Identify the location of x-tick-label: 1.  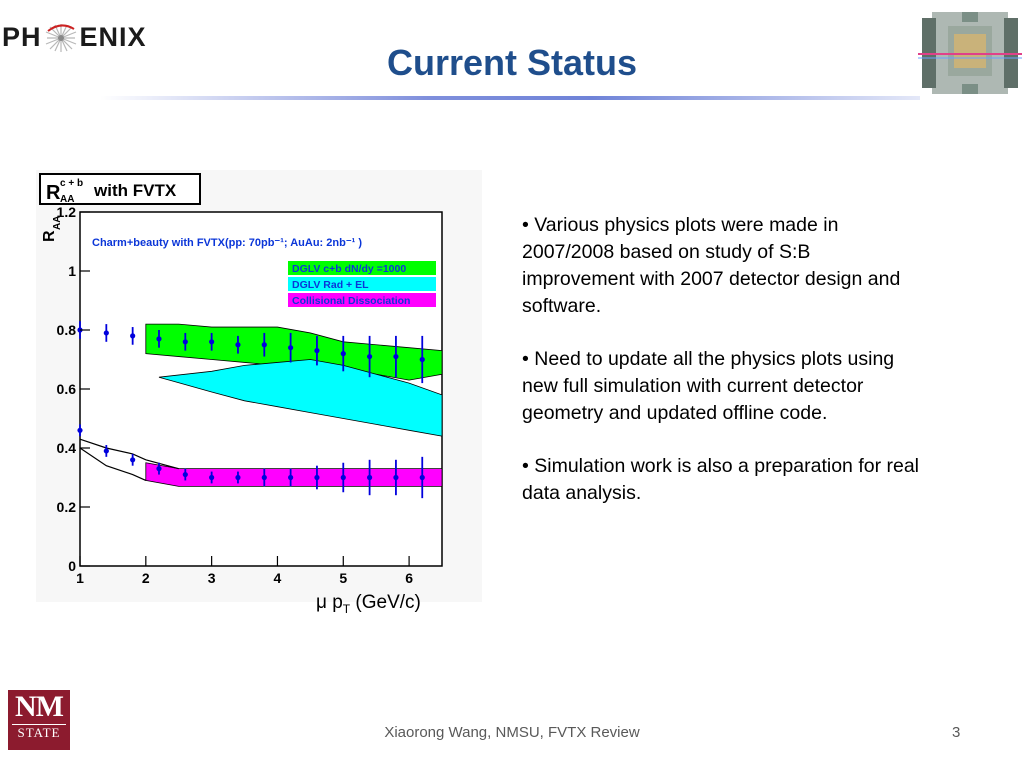
(80, 578).